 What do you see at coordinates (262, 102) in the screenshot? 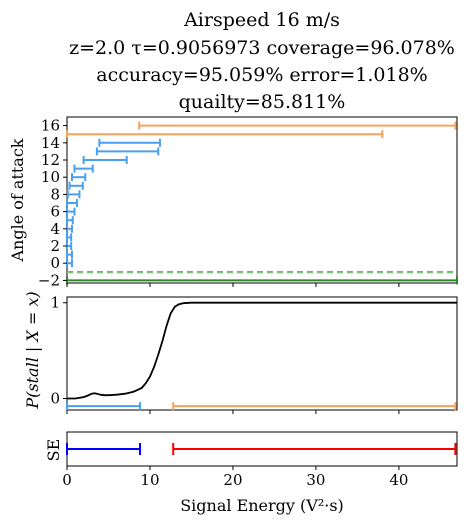
I see `title-line-4: quailty=85.811%` at bounding box center [262, 102].